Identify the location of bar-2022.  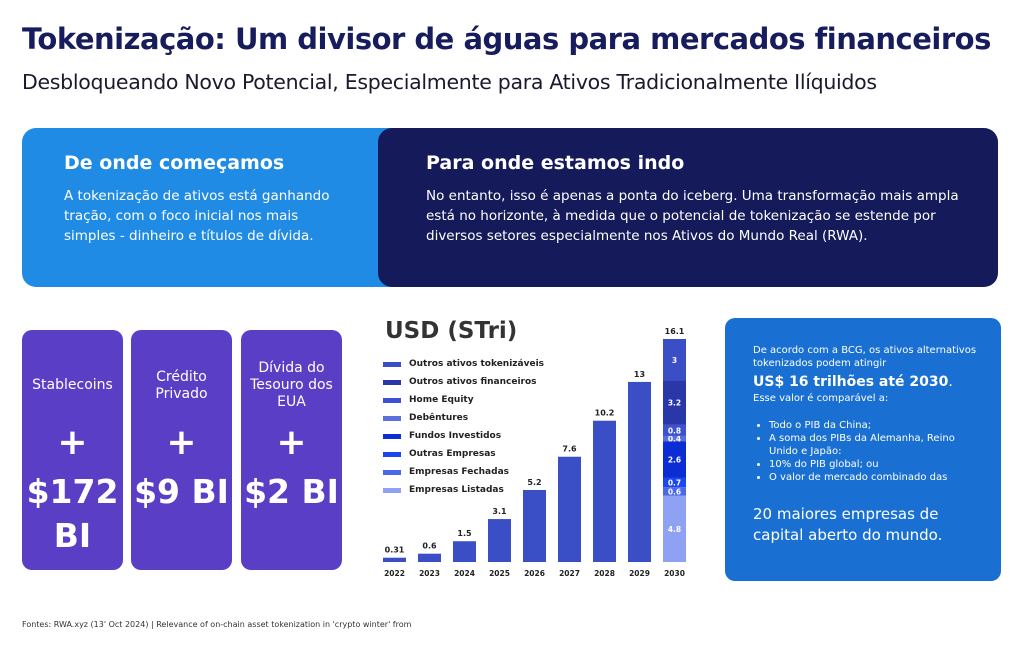
(394, 559).